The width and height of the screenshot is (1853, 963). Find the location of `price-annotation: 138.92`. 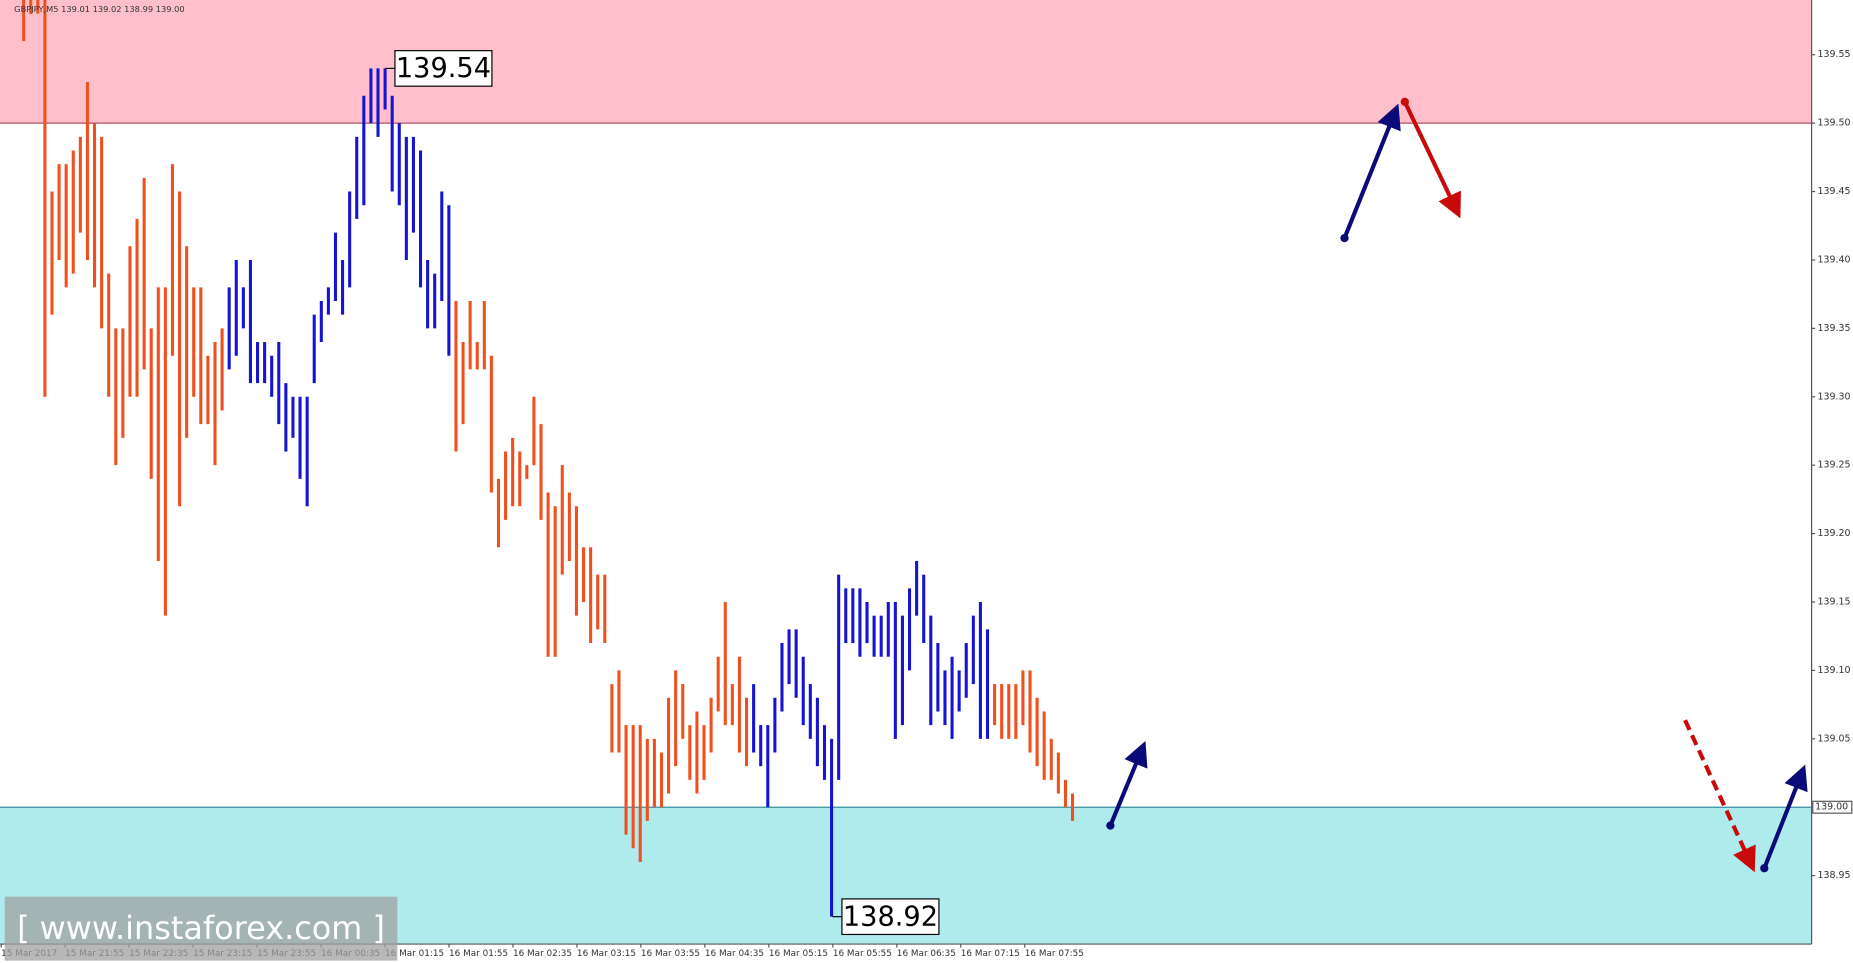

price-annotation: 138.92 is located at coordinates (886, 917).